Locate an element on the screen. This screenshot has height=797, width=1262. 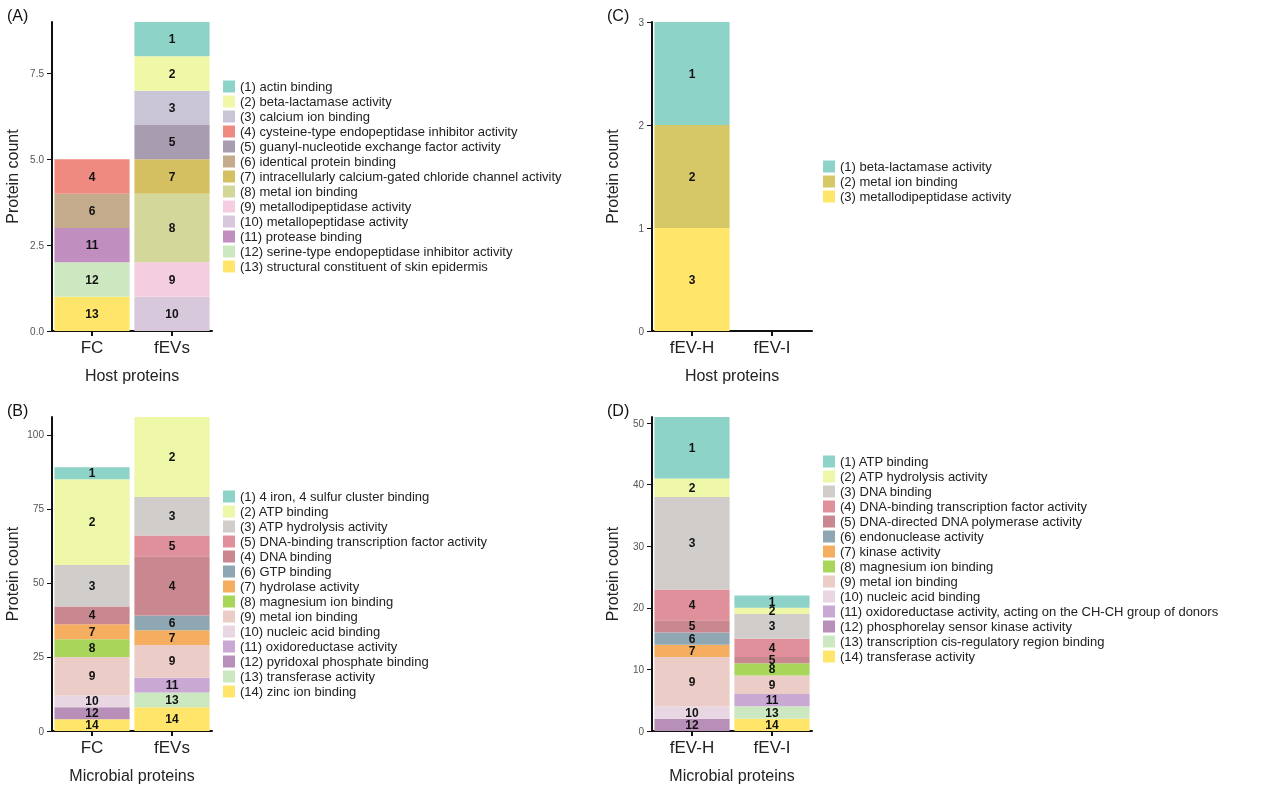
y-tick-label: 75 is located at coordinates (38, 509).